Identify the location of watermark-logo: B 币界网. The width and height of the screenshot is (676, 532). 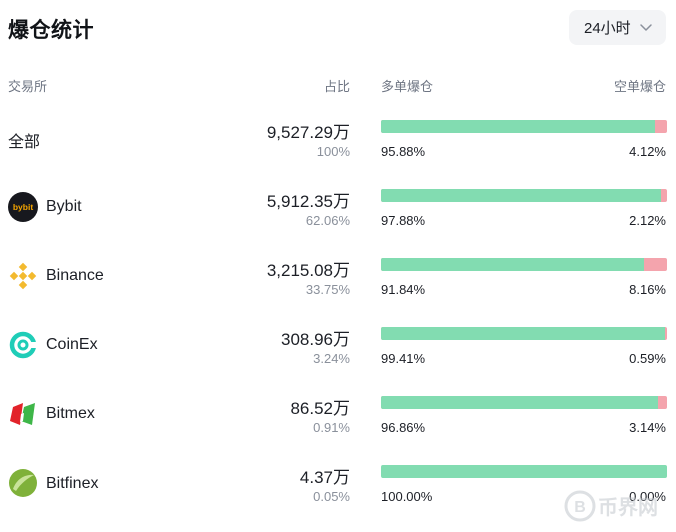
(611, 506).